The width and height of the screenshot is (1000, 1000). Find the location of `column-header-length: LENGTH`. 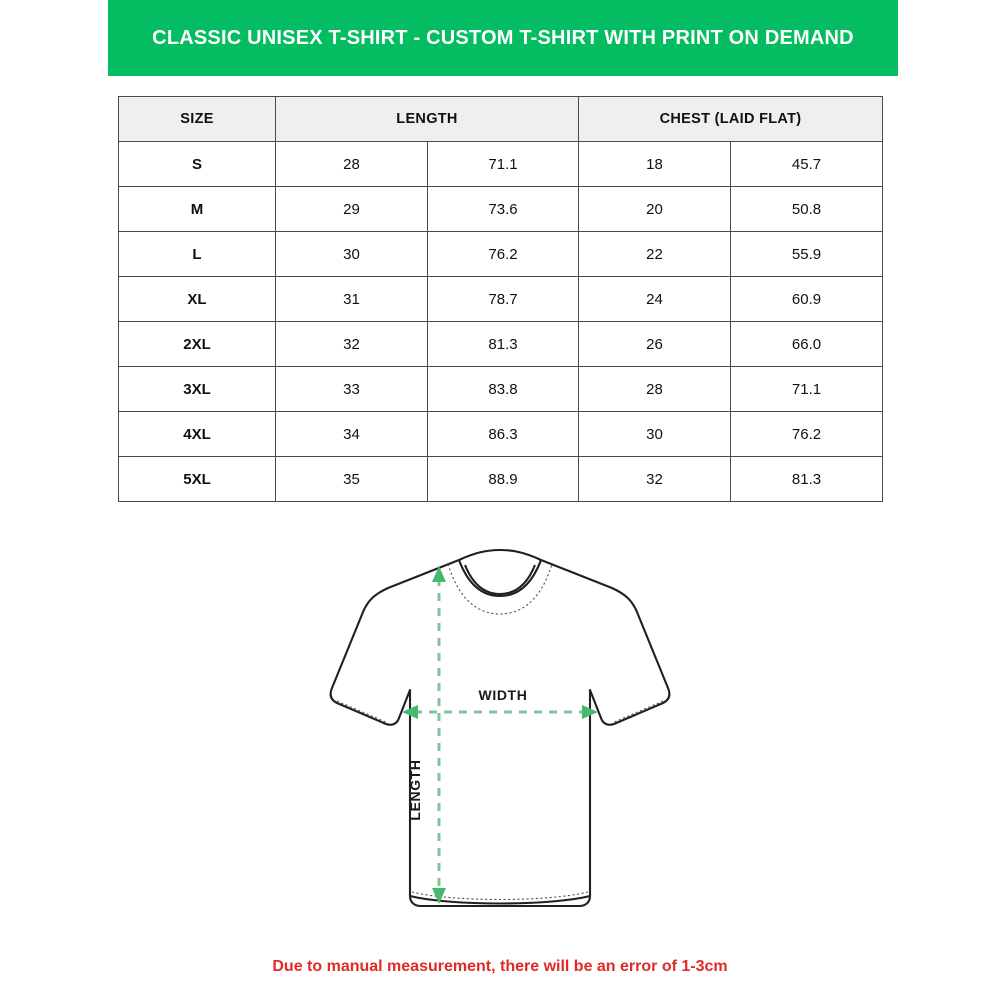

column-header-length: LENGTH is located at coordinates (427, 119).